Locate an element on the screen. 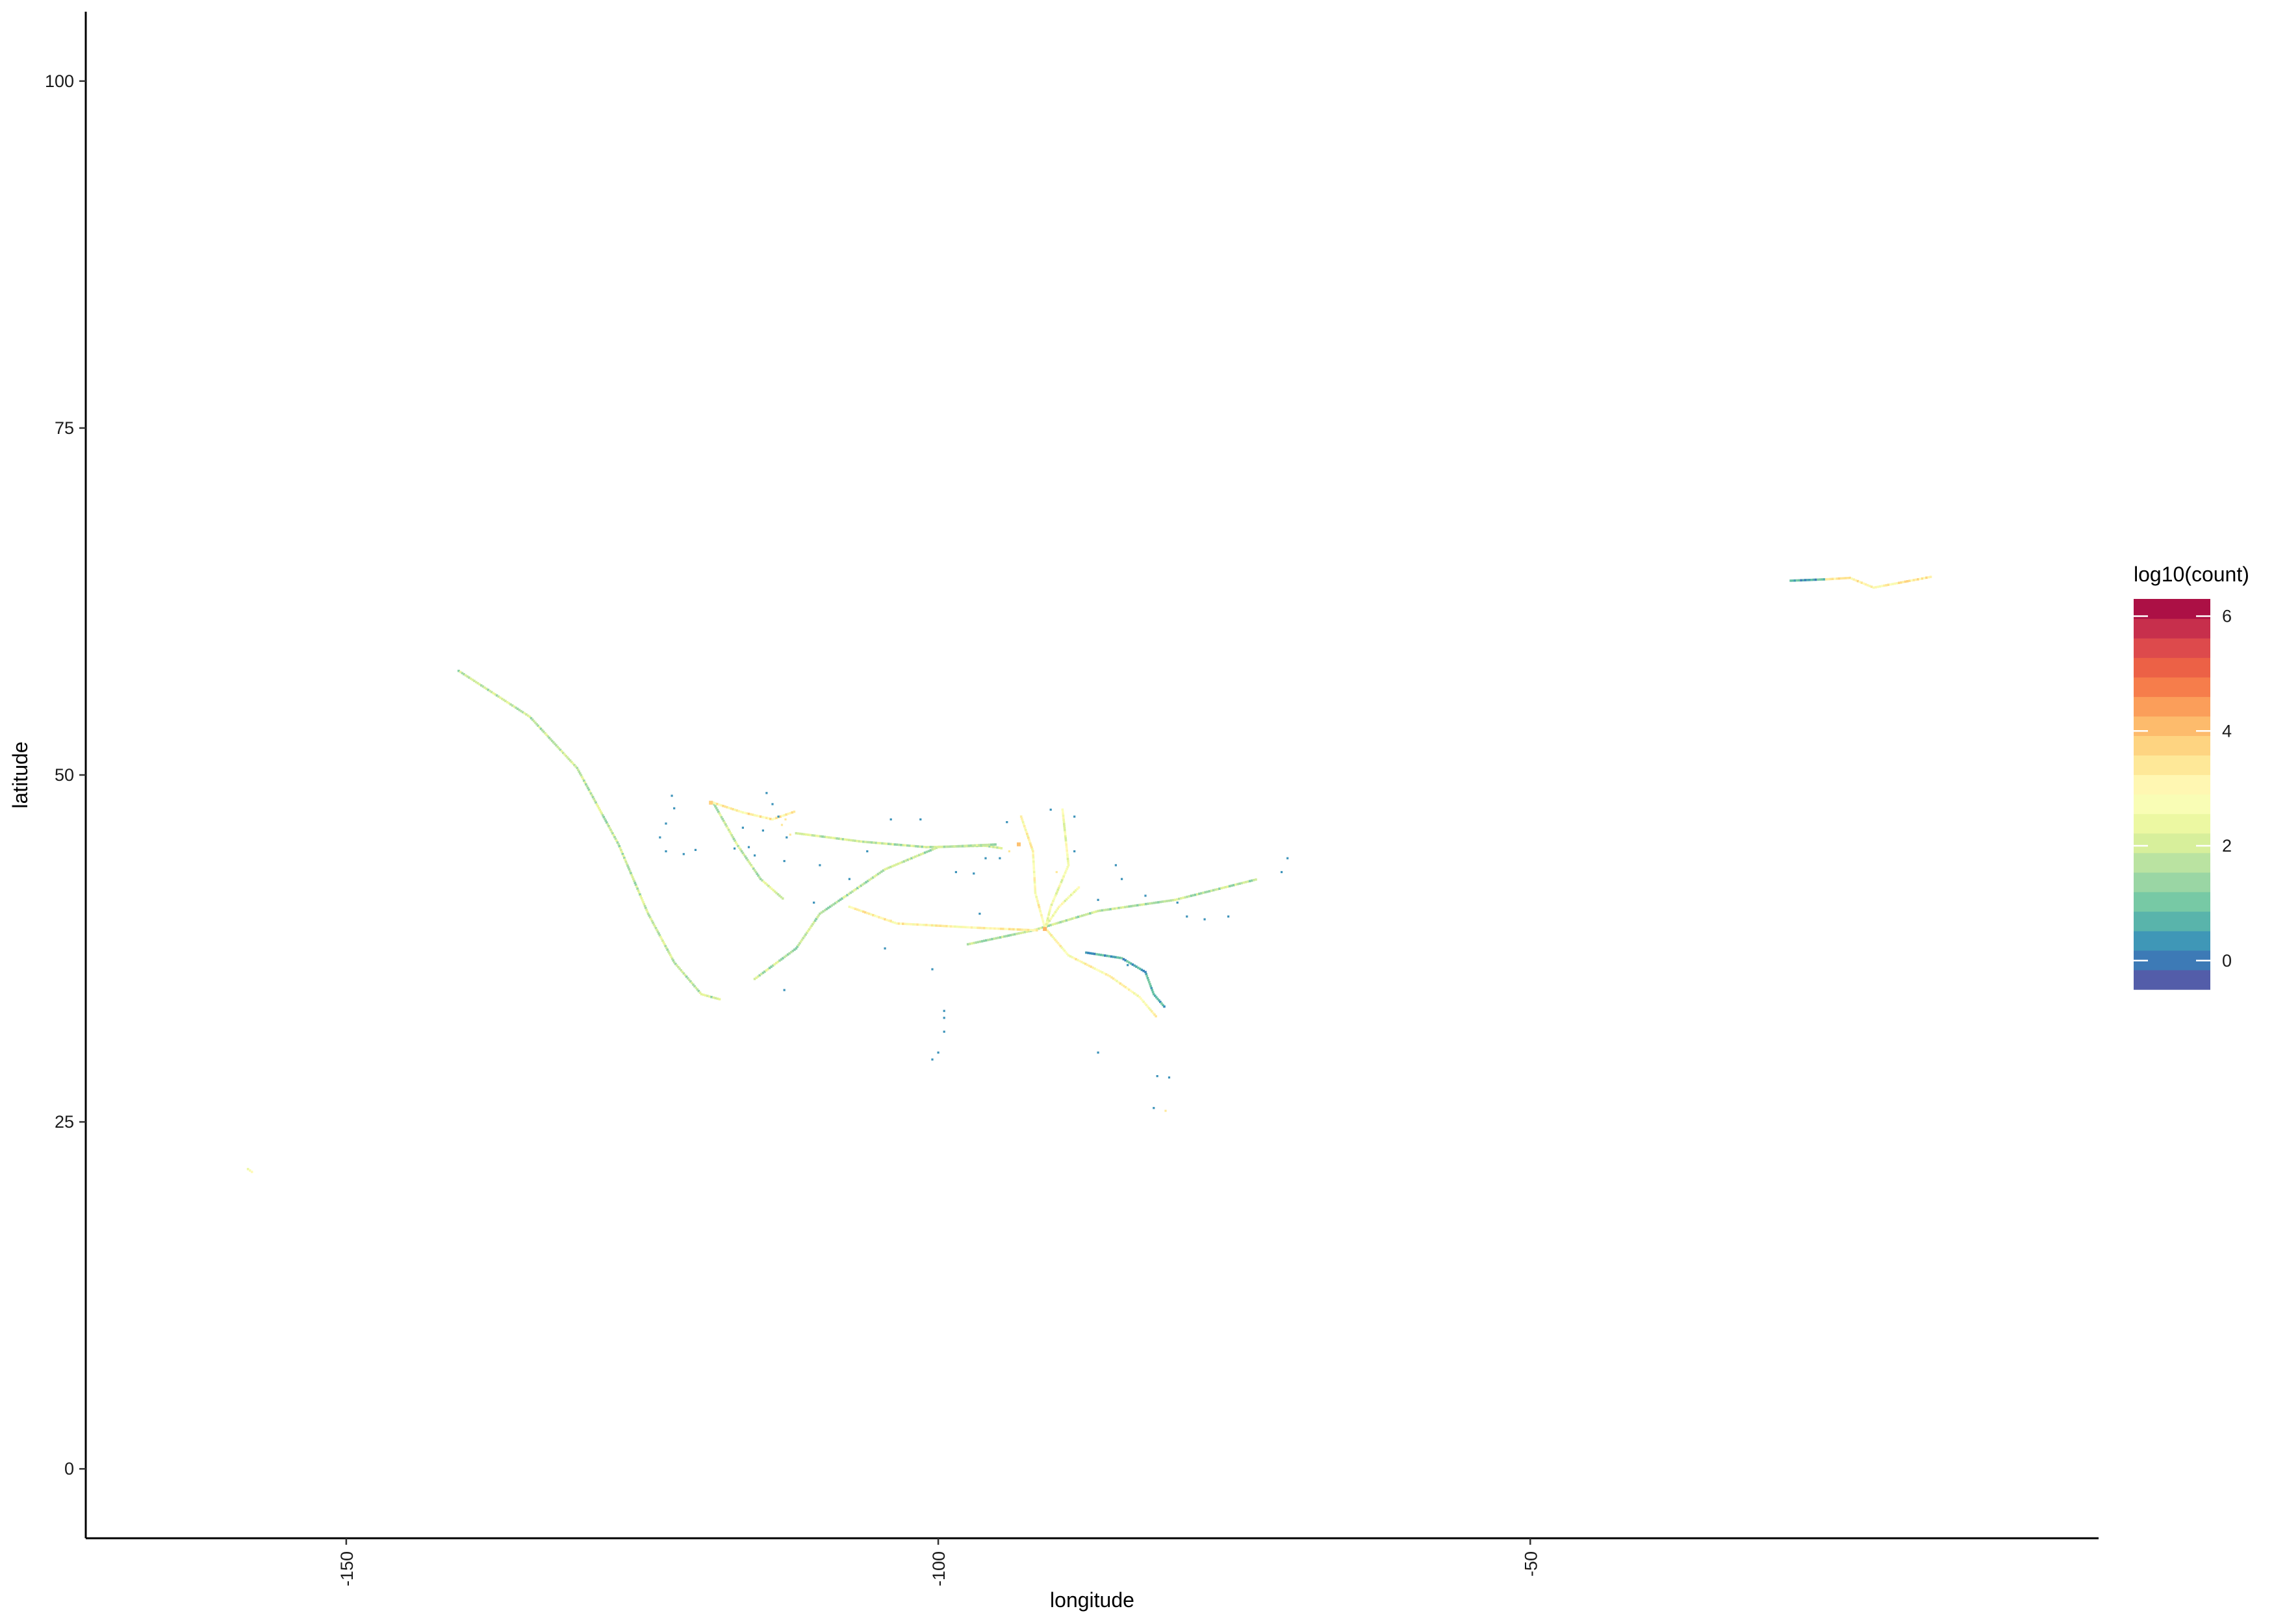  legend-tick-label: 2 is located at coordinates (2227, 846).